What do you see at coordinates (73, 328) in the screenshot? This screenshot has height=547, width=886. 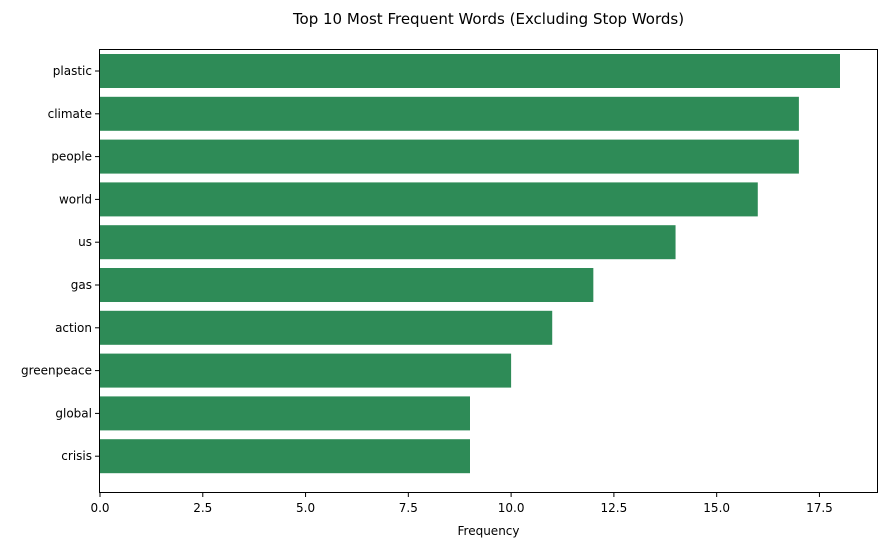 I see `y-tick-label: action` at bounding box center [73, 328].